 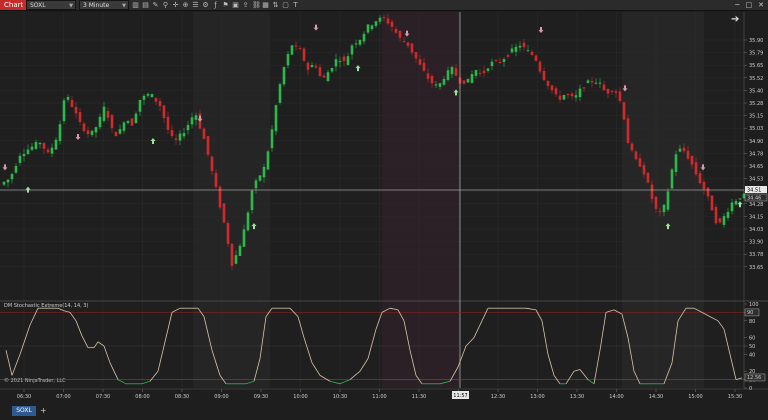 What do you see at coordinates (185, 4) in the screenshot?
I see `zoom-icon: ⊕` at bounding box center [185, 4].